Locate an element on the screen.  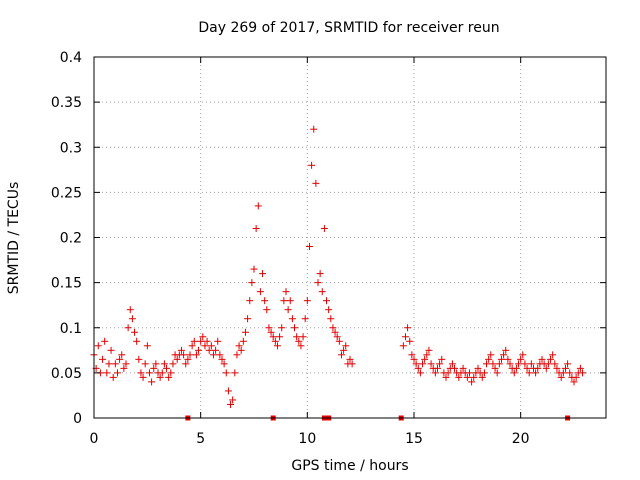
y-axis-label: SRMTID / TECUs is located at coordinates (14, 238).